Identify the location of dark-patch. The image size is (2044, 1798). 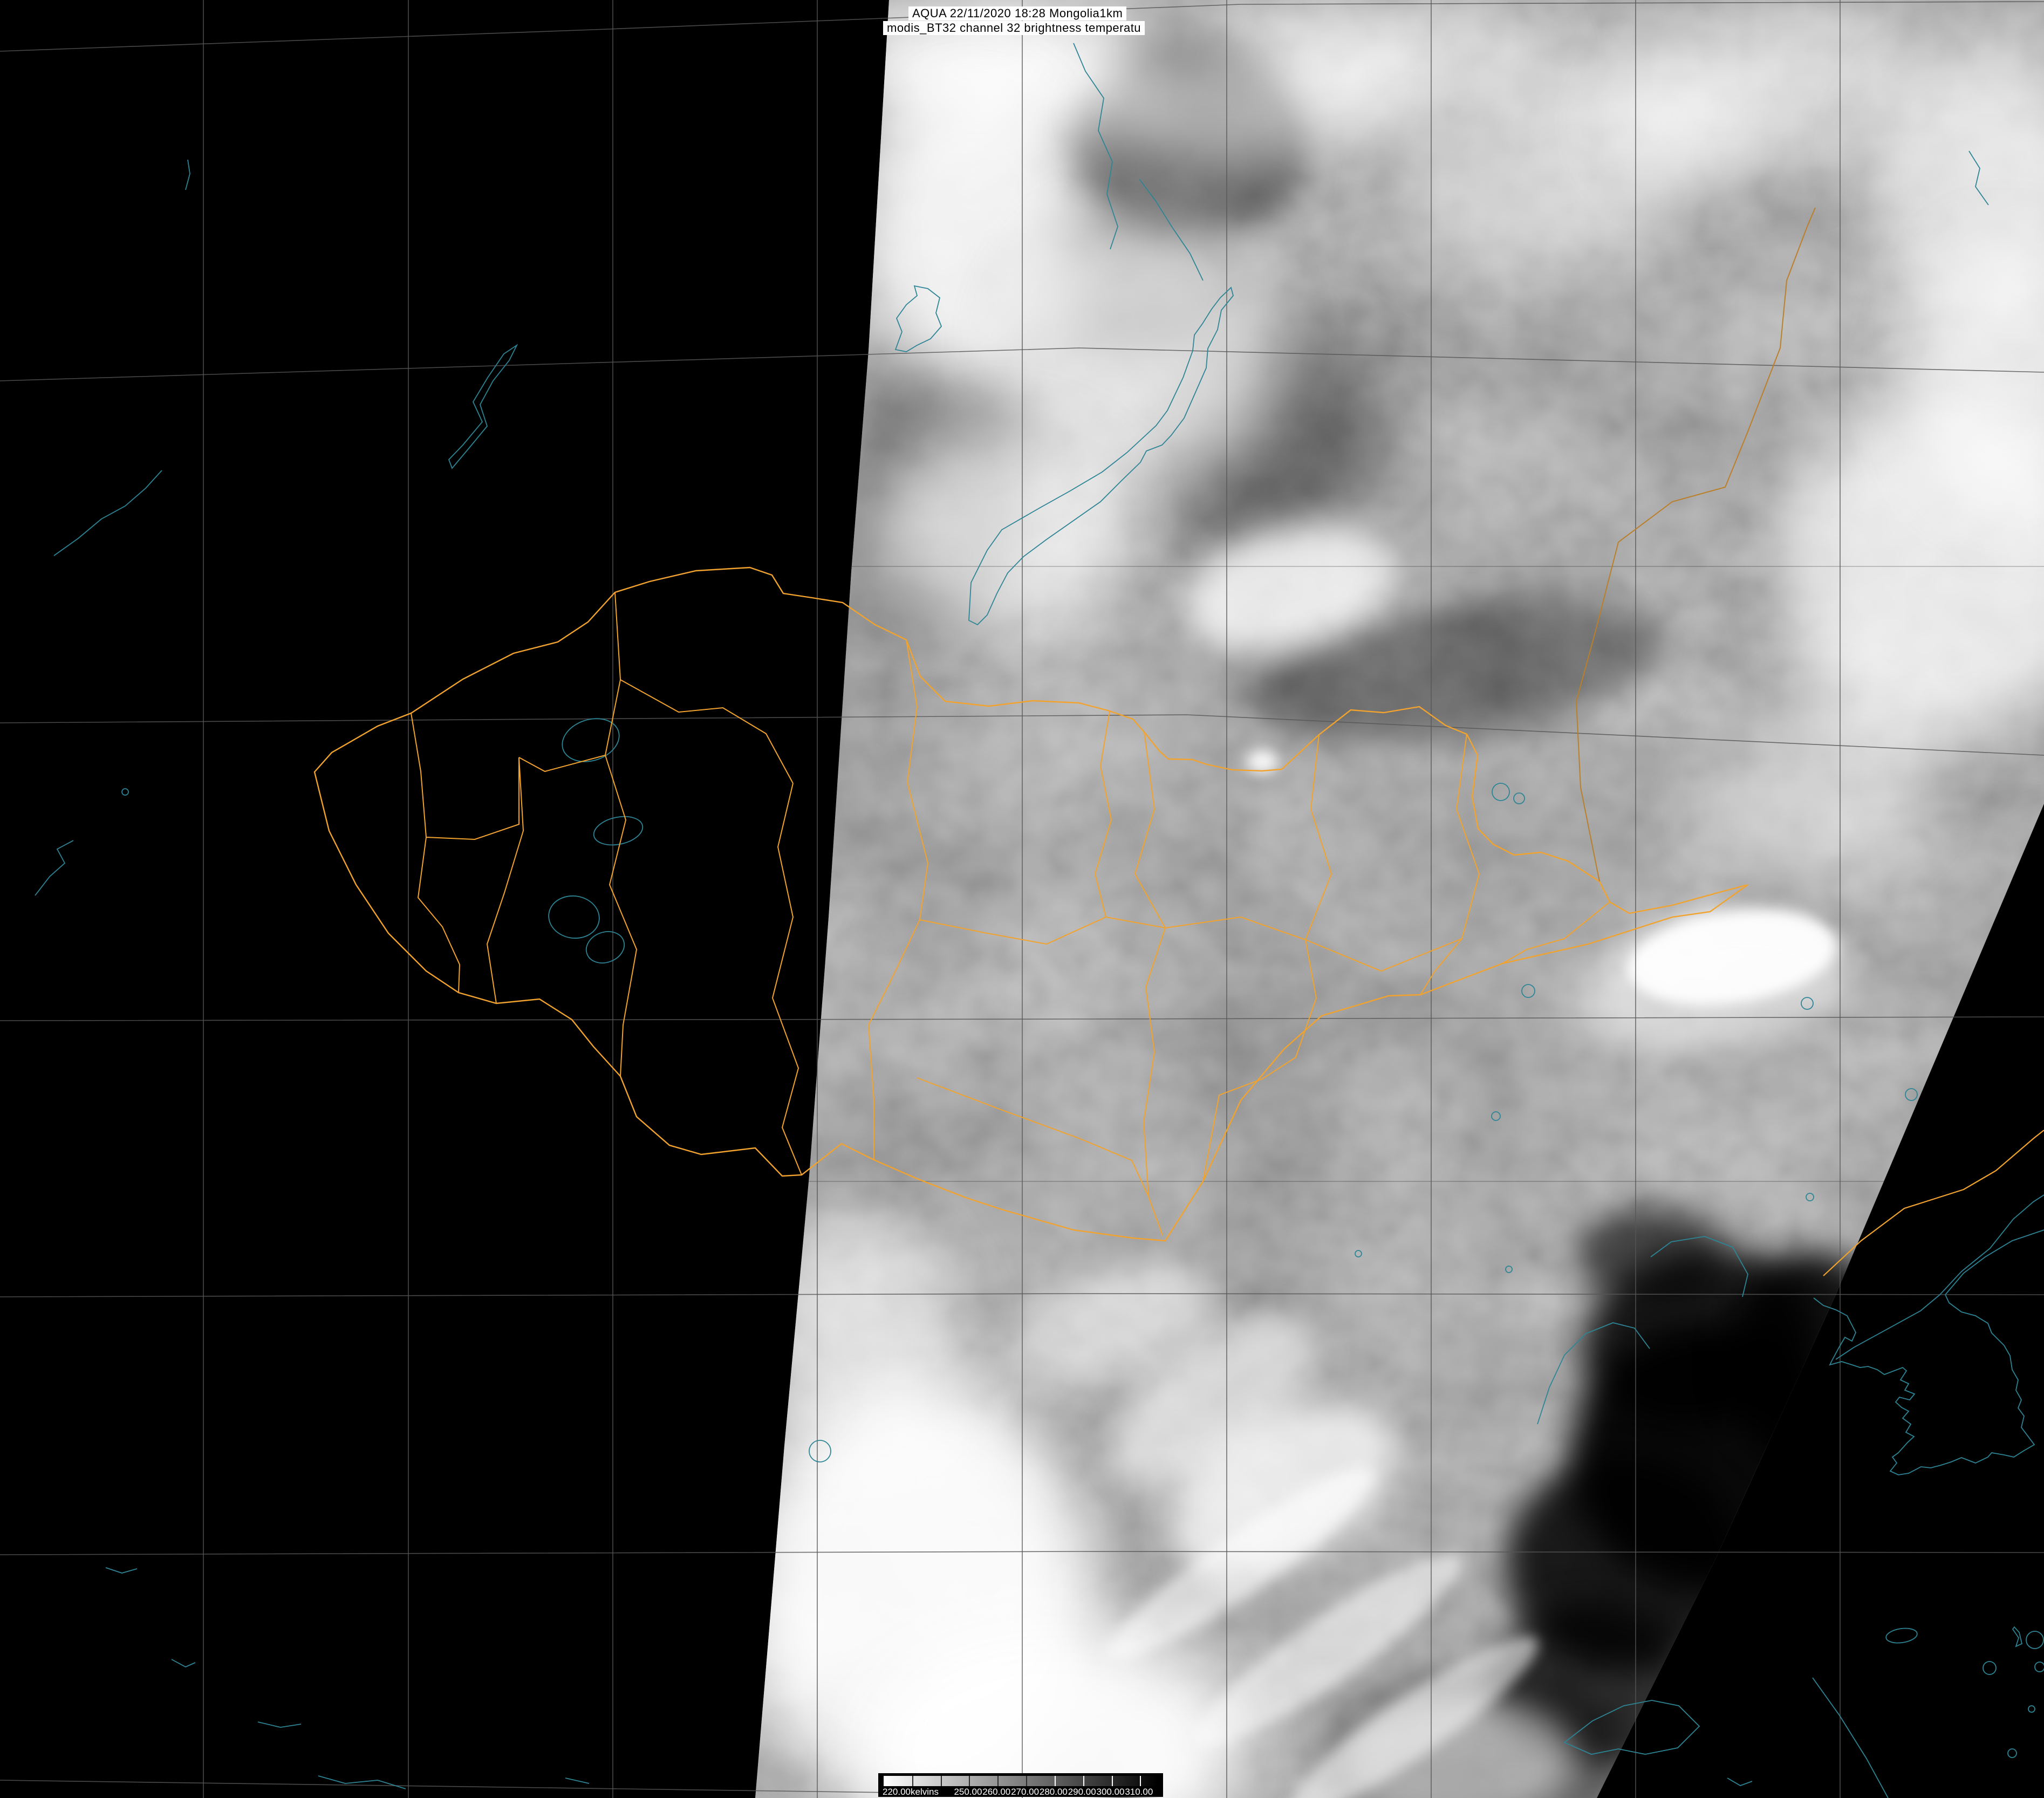
(1456, 669).